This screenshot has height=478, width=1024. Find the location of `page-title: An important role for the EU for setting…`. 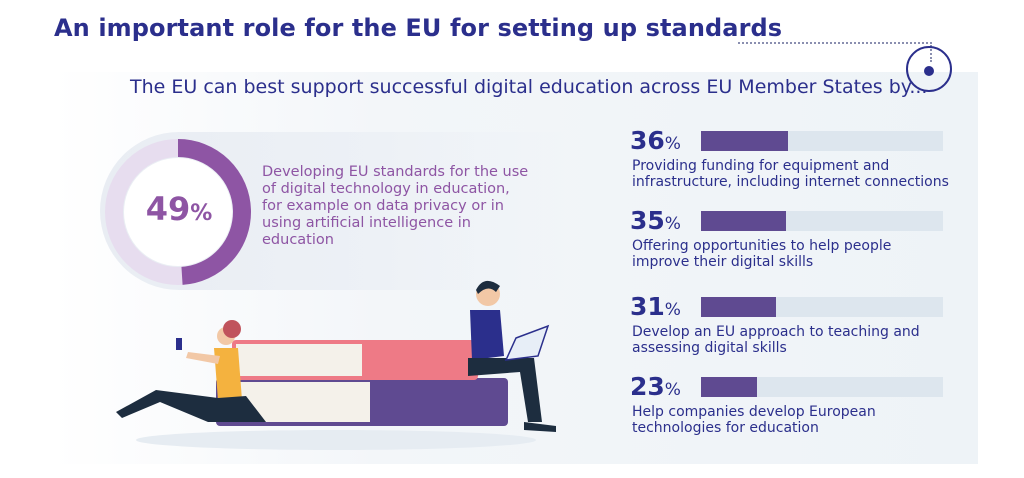

page-title: An important role for the EU for setting… is located at coordinates (418, 28).